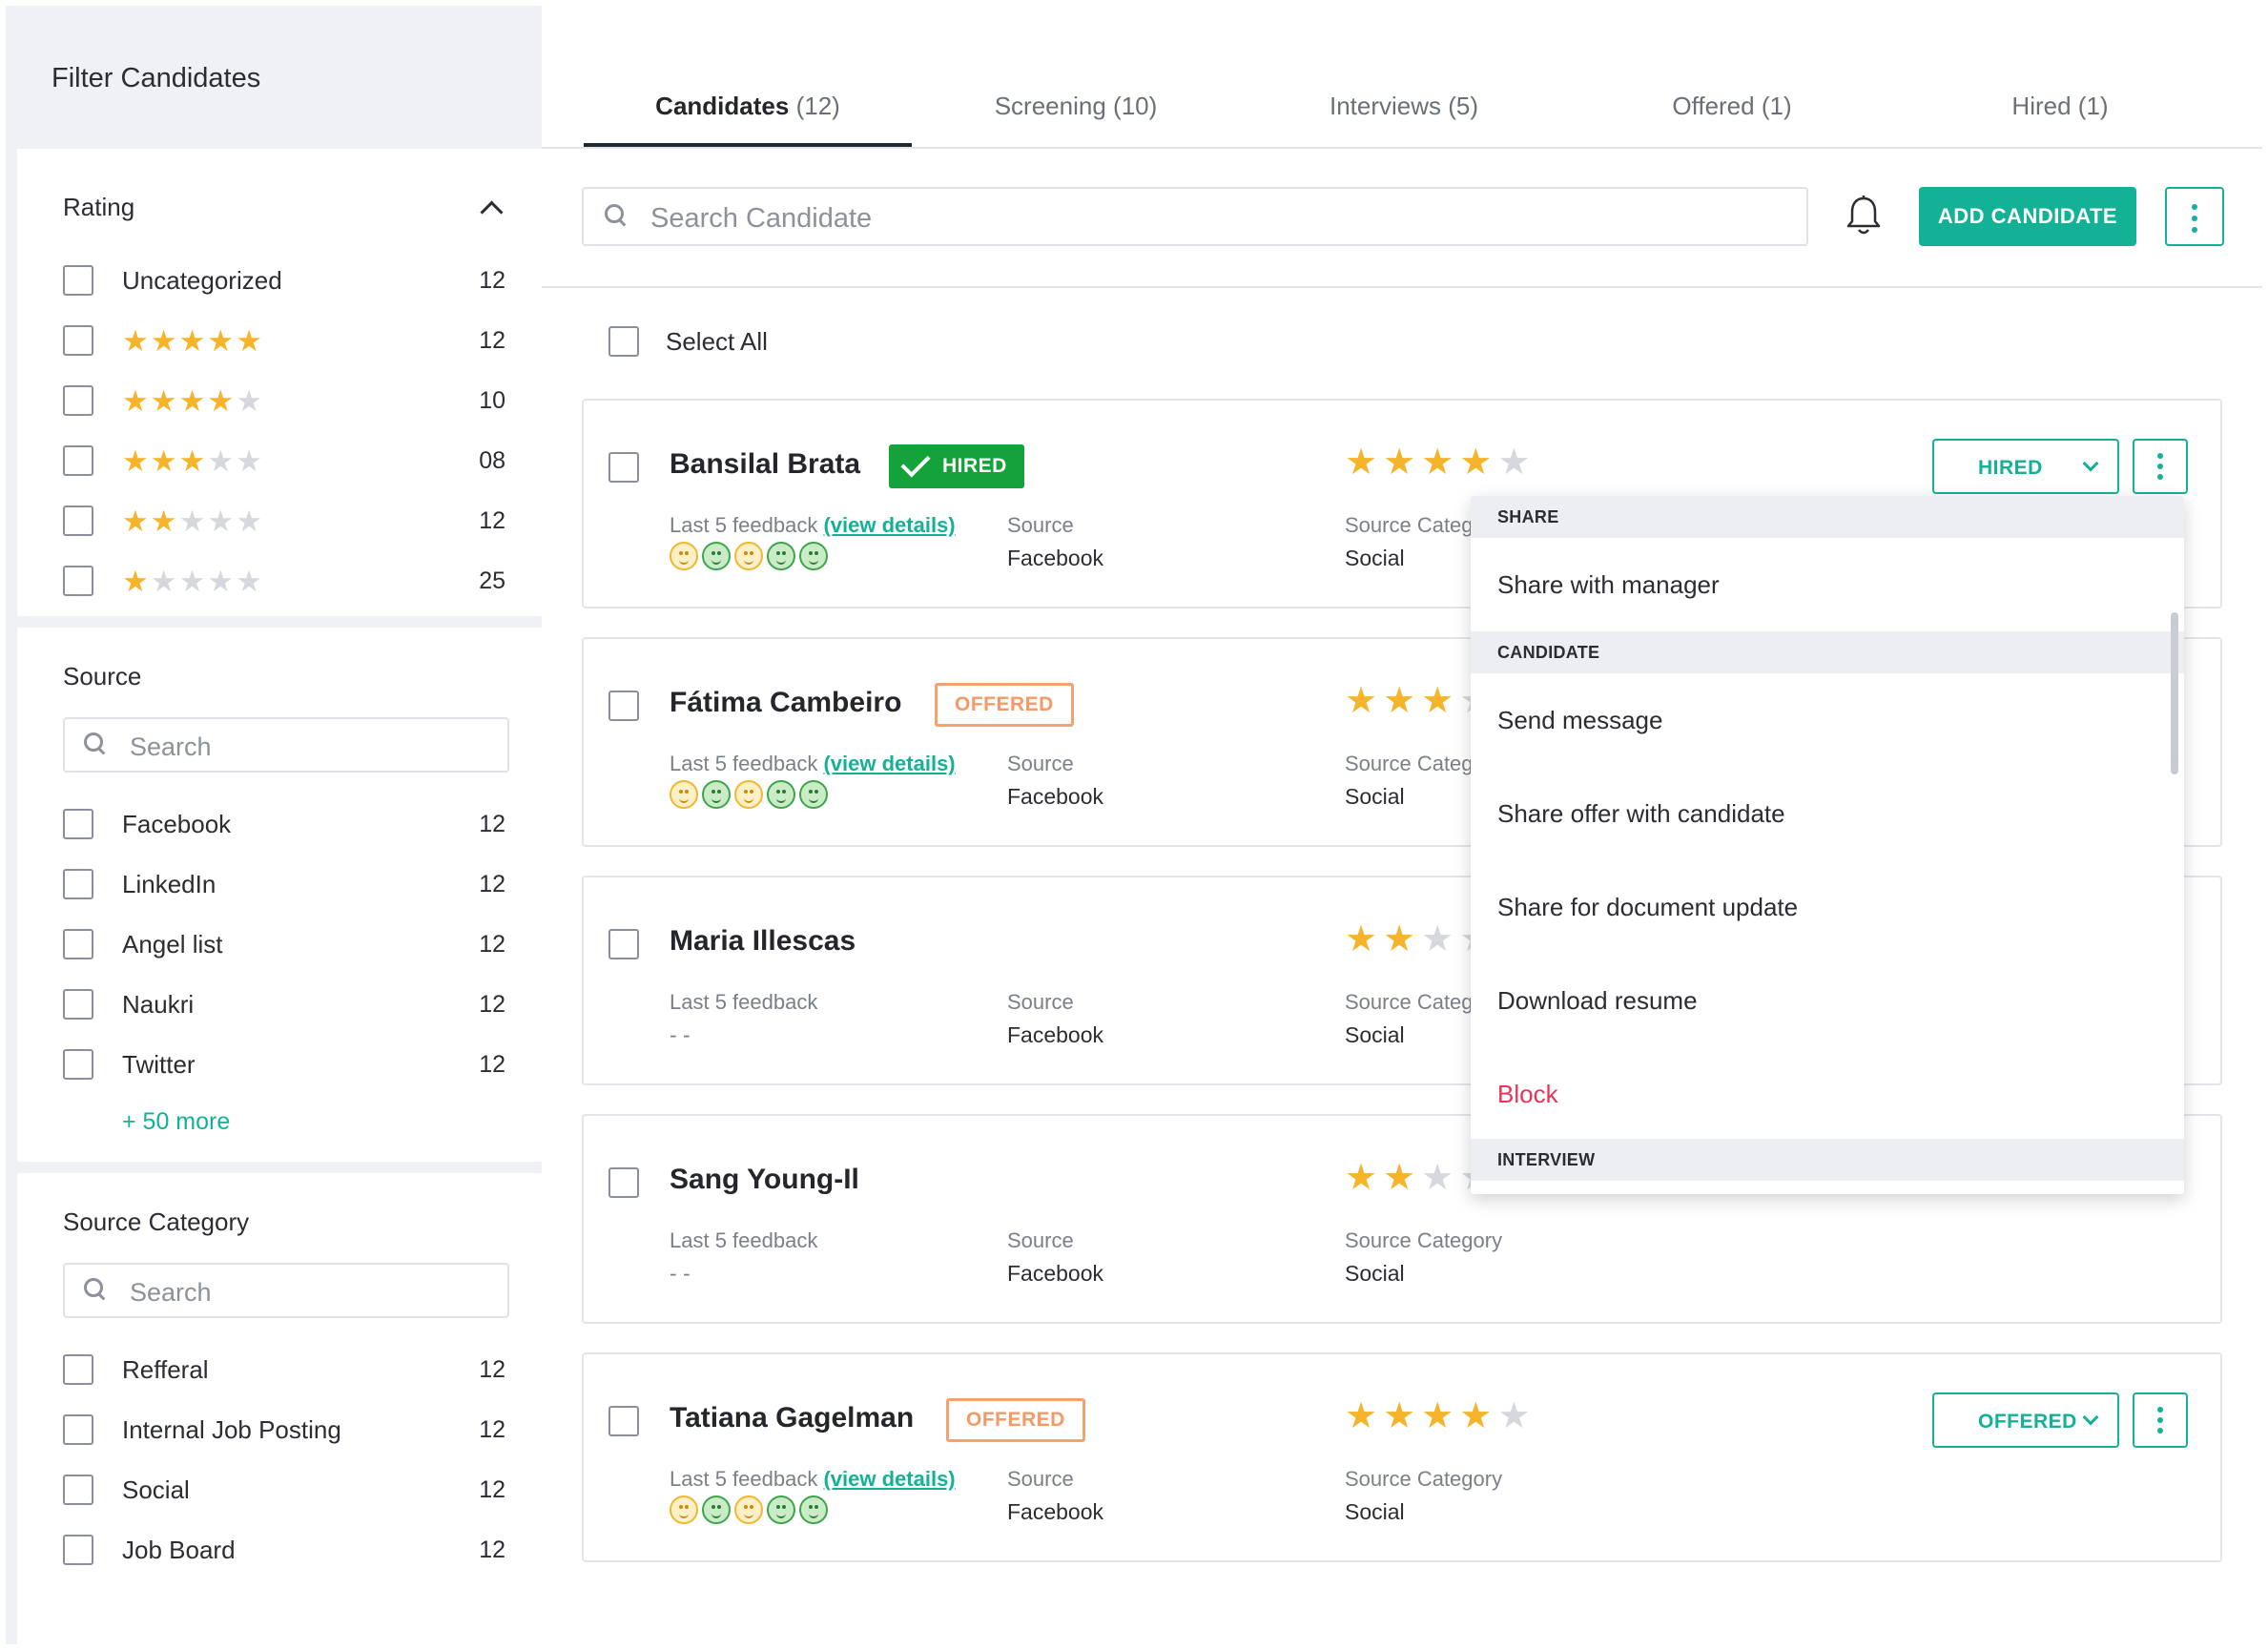 This screenshot has width=2268, height=1650. What do you see at coordinates (792, 1417) in the screenshot?
I see `candidate-name: Tatiana Gagelman` at bounding box center [792, 1417].